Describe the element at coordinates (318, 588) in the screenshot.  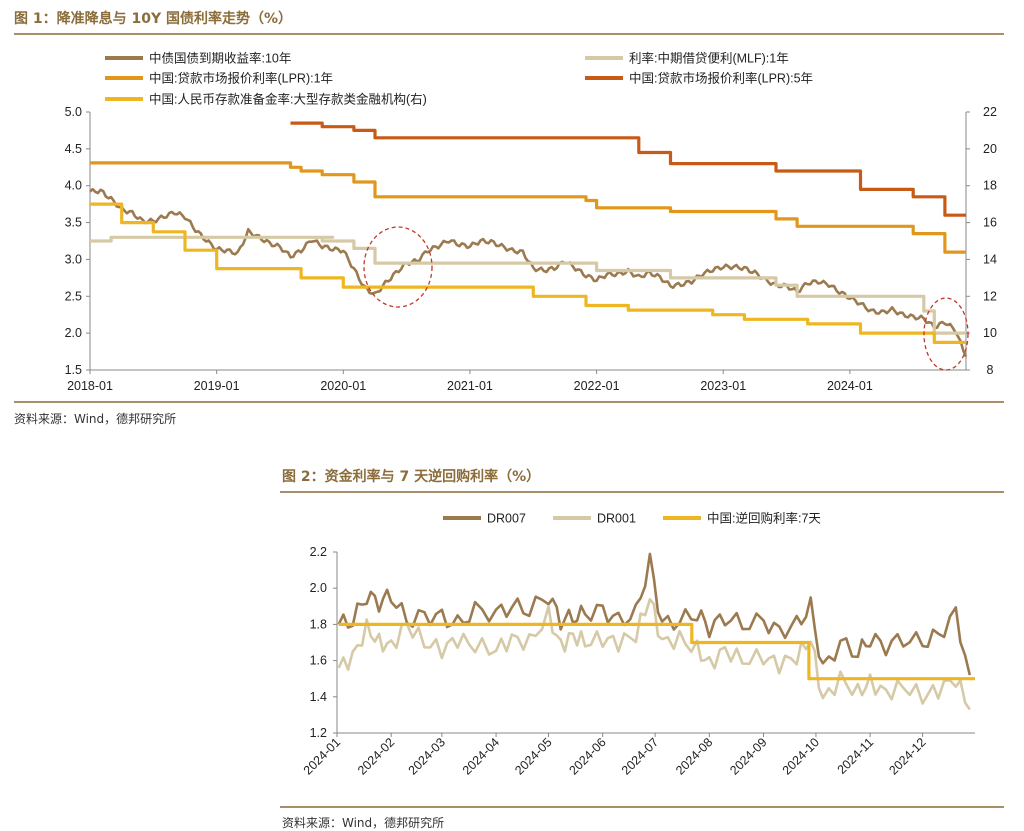
I see `y-tick-label: 2.0` at that location.